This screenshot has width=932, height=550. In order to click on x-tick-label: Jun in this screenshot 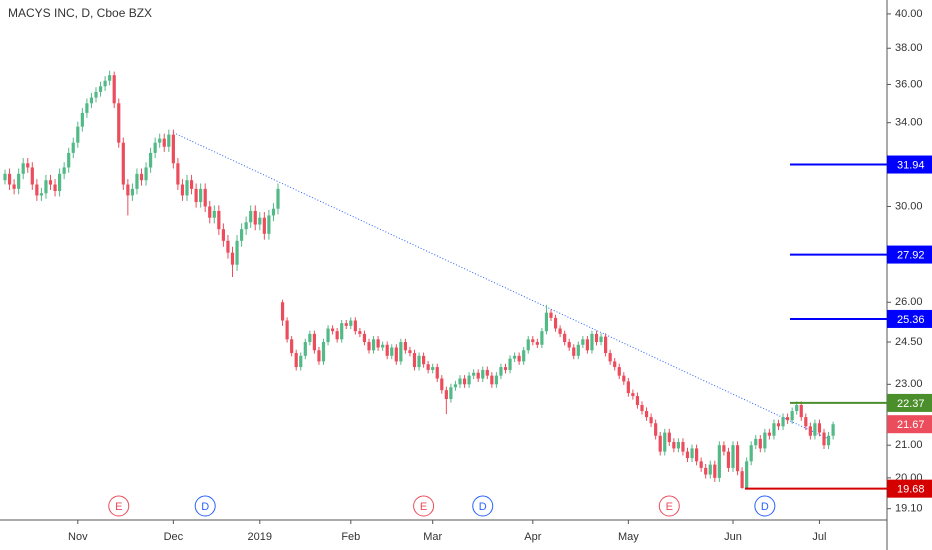, I will do `click(733, 537)`.